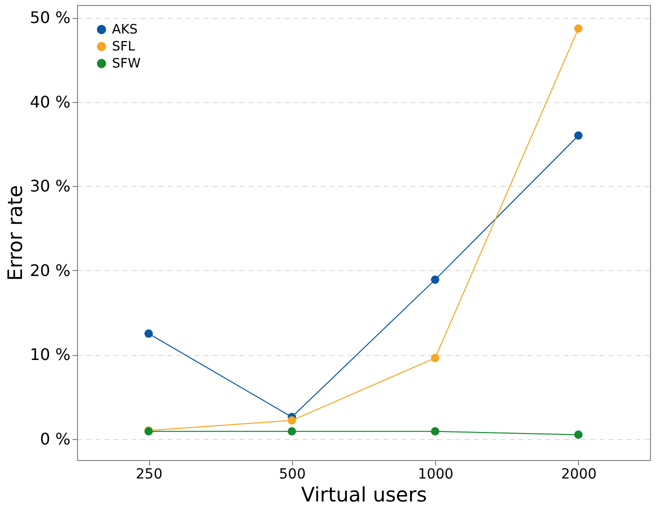  Describe the element at coordinates (149, 474) in the screenshot. I see `x-tick-label: 250` at that location.